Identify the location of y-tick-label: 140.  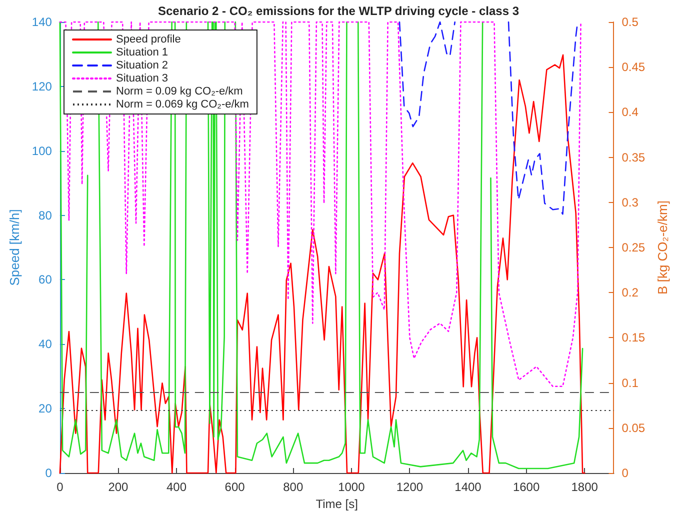
(42, 22).